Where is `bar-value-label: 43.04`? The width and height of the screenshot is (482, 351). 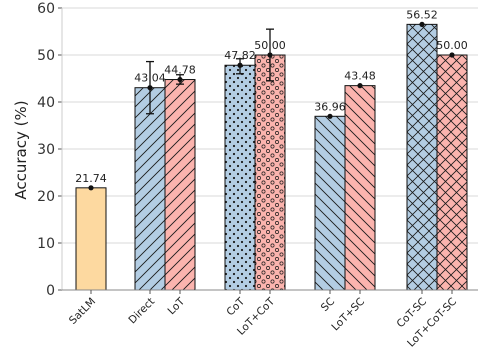
bar-value-label: 43.04 is located at coordinates (150, 78).